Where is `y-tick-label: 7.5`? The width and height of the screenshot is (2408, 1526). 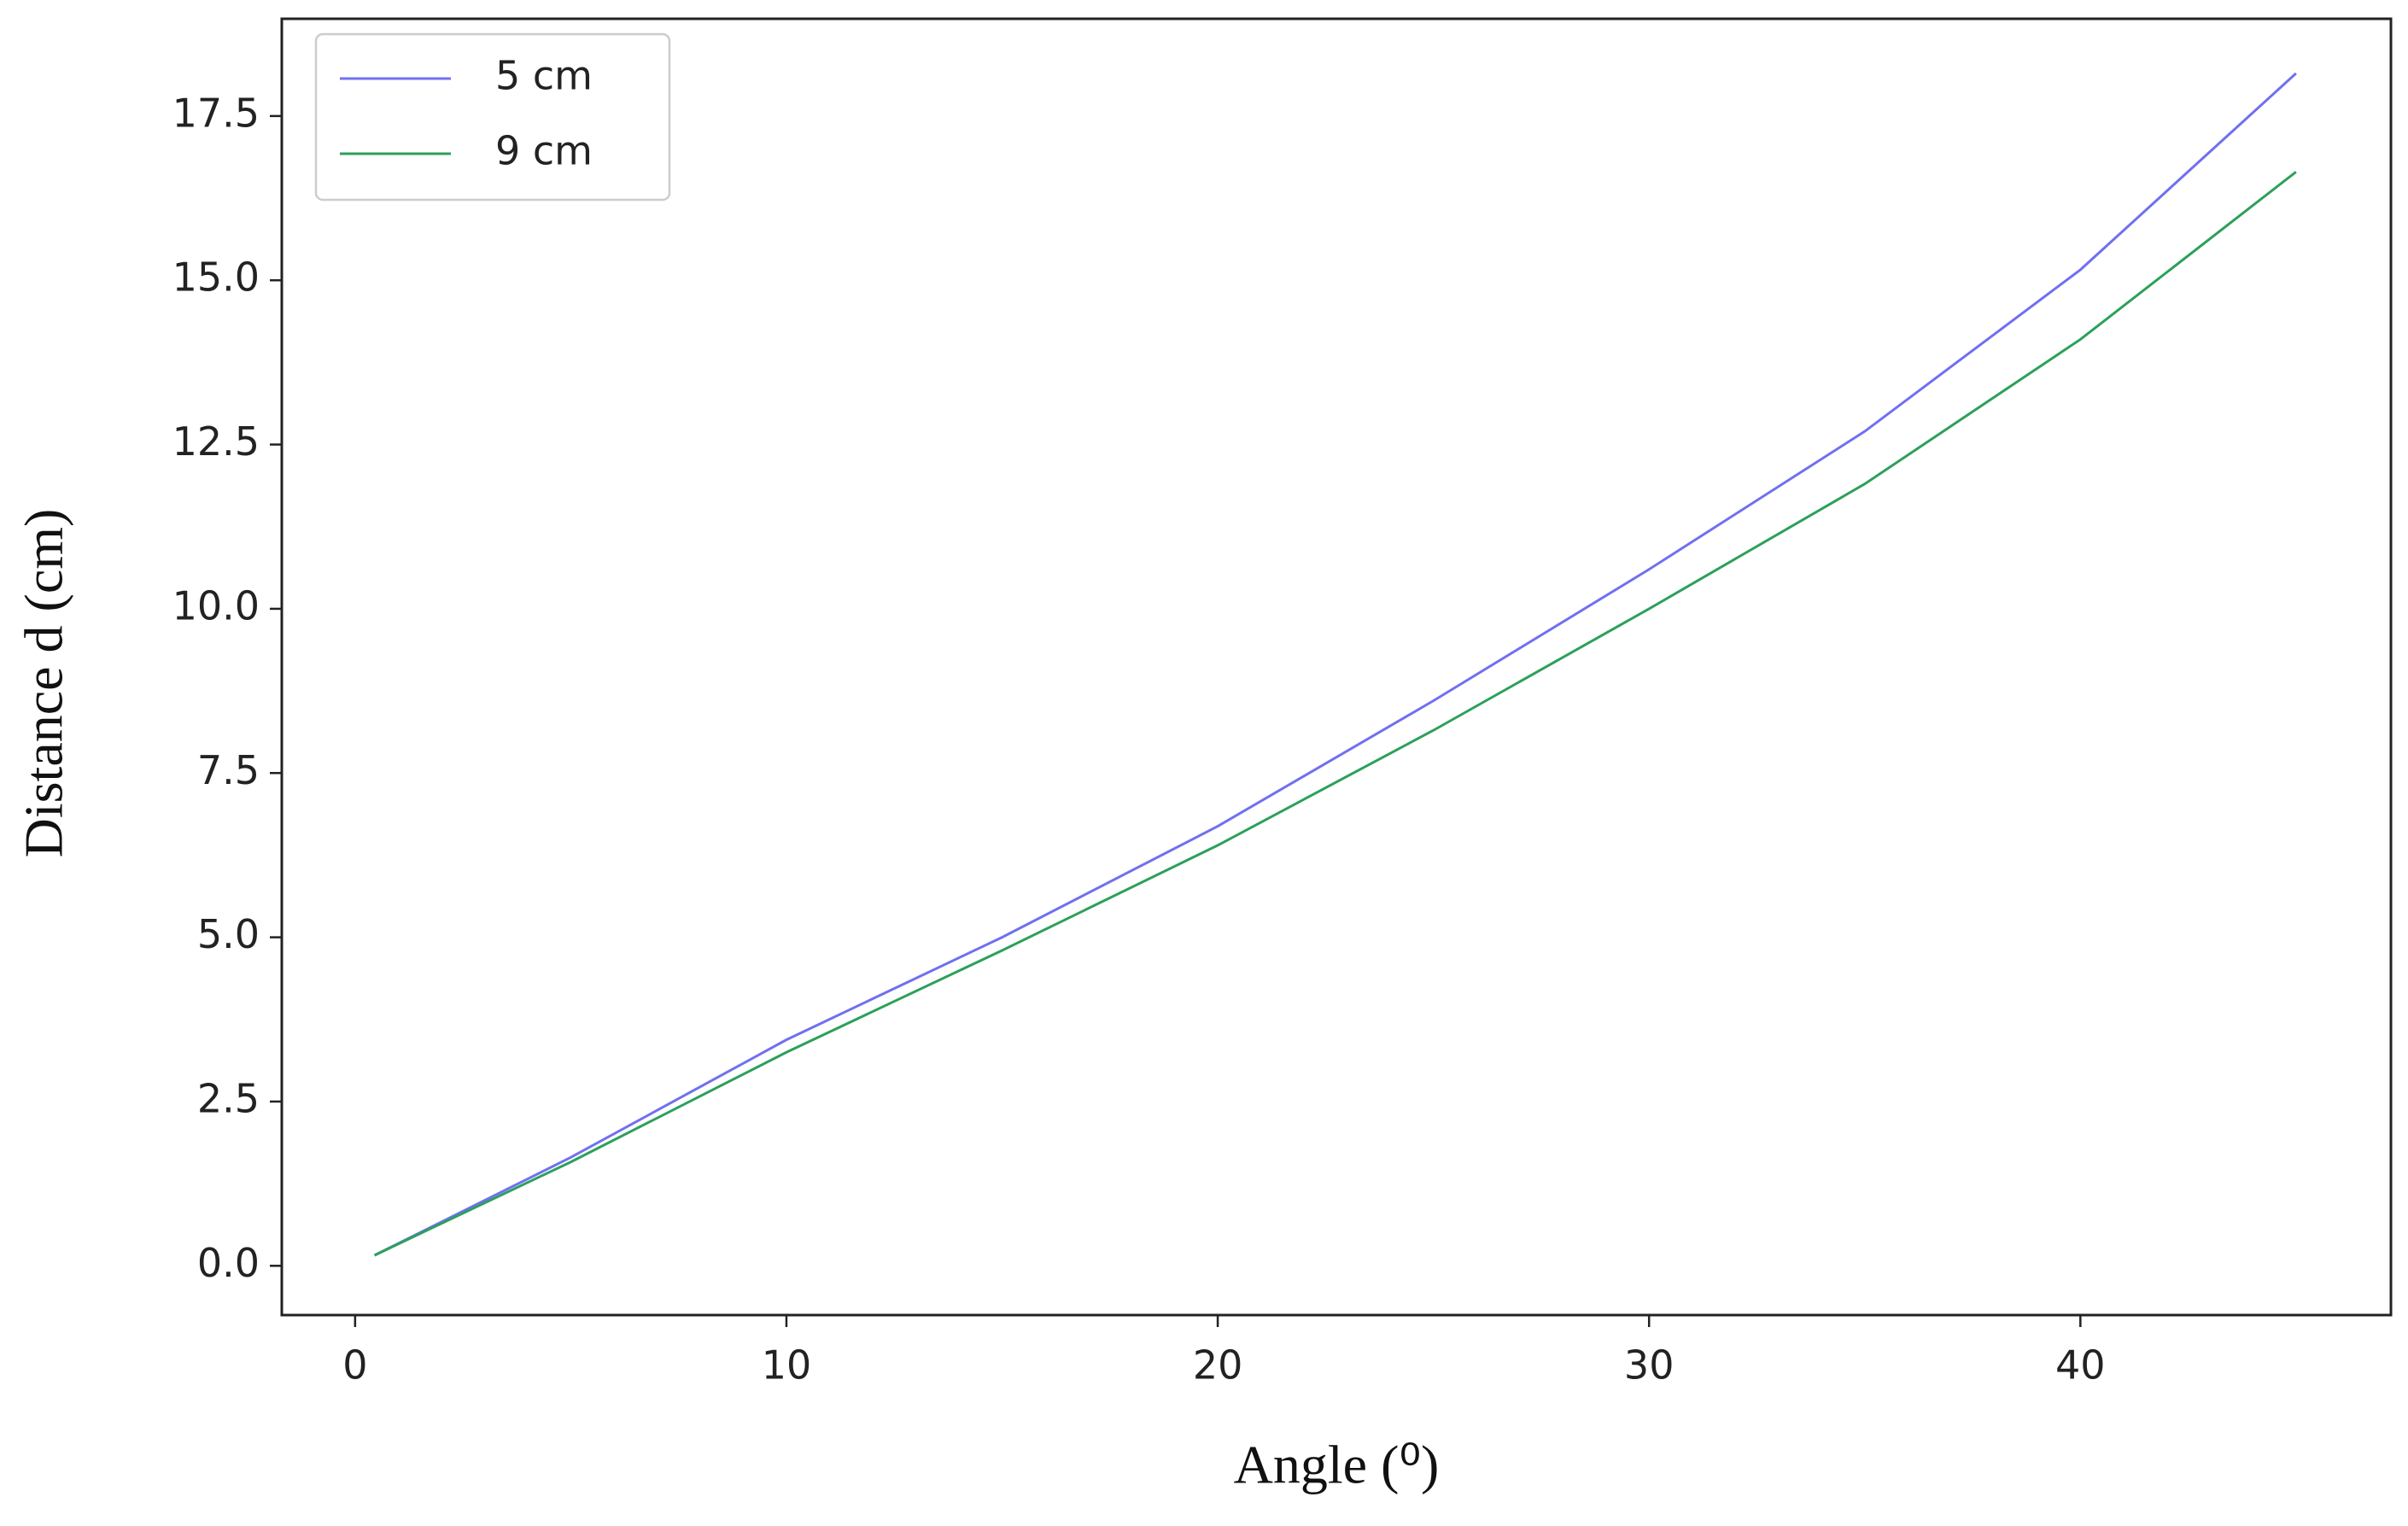
y-tick-label: 7.5 is located at coordinates (228, 770).